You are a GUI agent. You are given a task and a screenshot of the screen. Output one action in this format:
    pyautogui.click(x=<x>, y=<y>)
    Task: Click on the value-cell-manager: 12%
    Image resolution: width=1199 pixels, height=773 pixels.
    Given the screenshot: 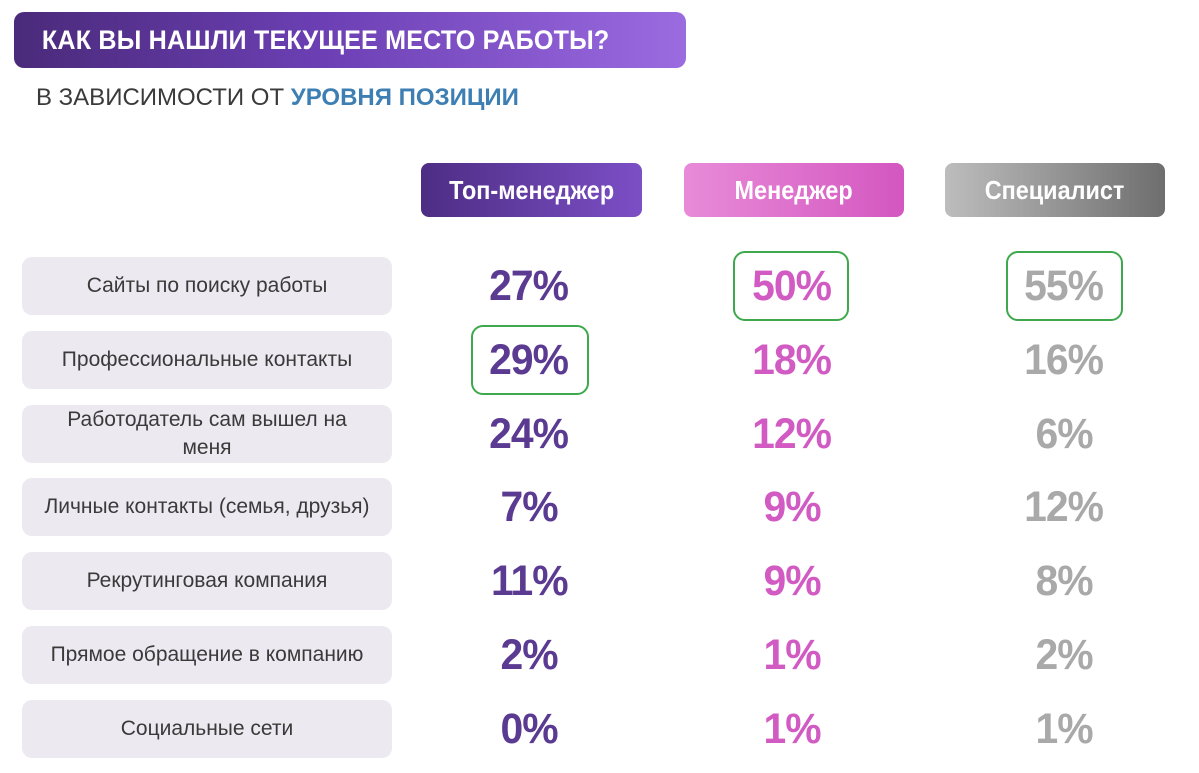 What is the action you would take?
    pyautogui.click(x=792, y=434)
    